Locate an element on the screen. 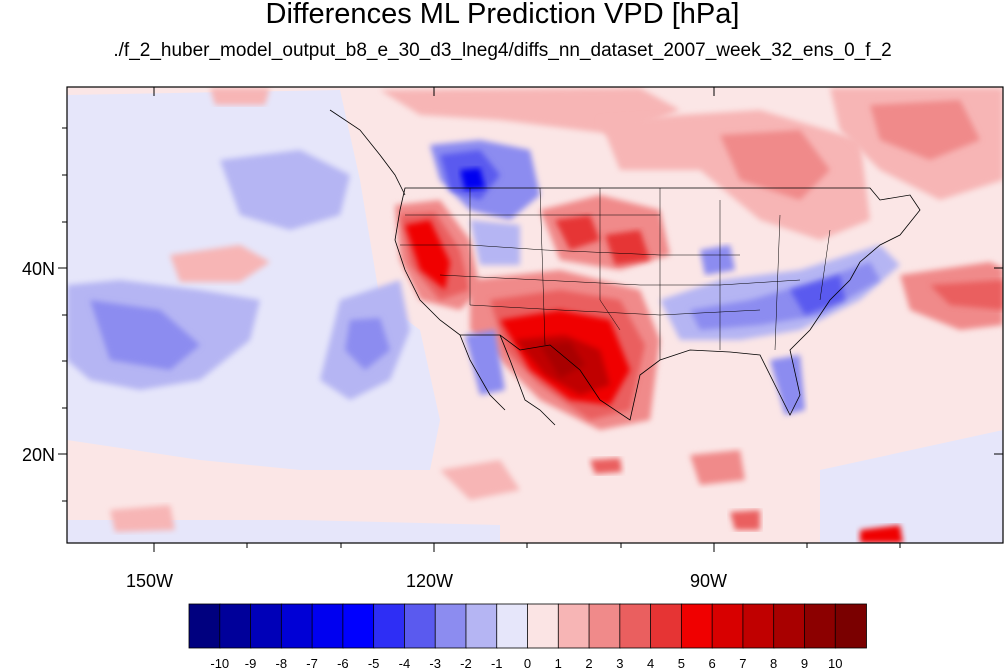 The image size is (1005, 672). colorbar is located at coordinates (527, 626).